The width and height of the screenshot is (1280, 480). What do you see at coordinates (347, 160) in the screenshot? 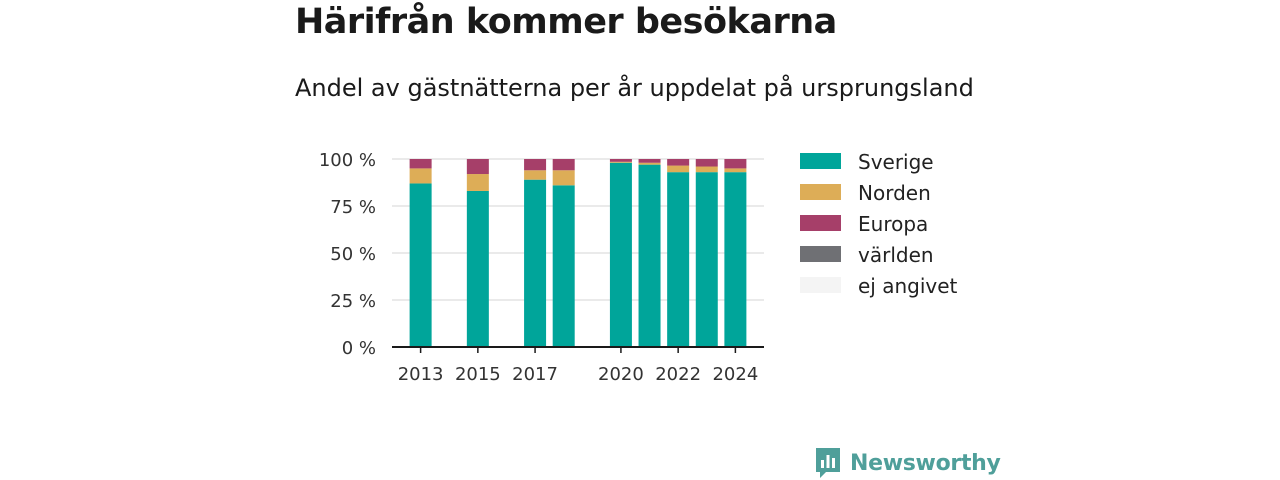
I see `y-tick-label: 100 %` at bounding box center [347, 160].